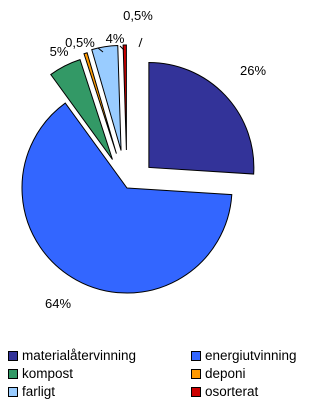  I want to click on data-label-energiutvinning: 64%, so click(58, 303).